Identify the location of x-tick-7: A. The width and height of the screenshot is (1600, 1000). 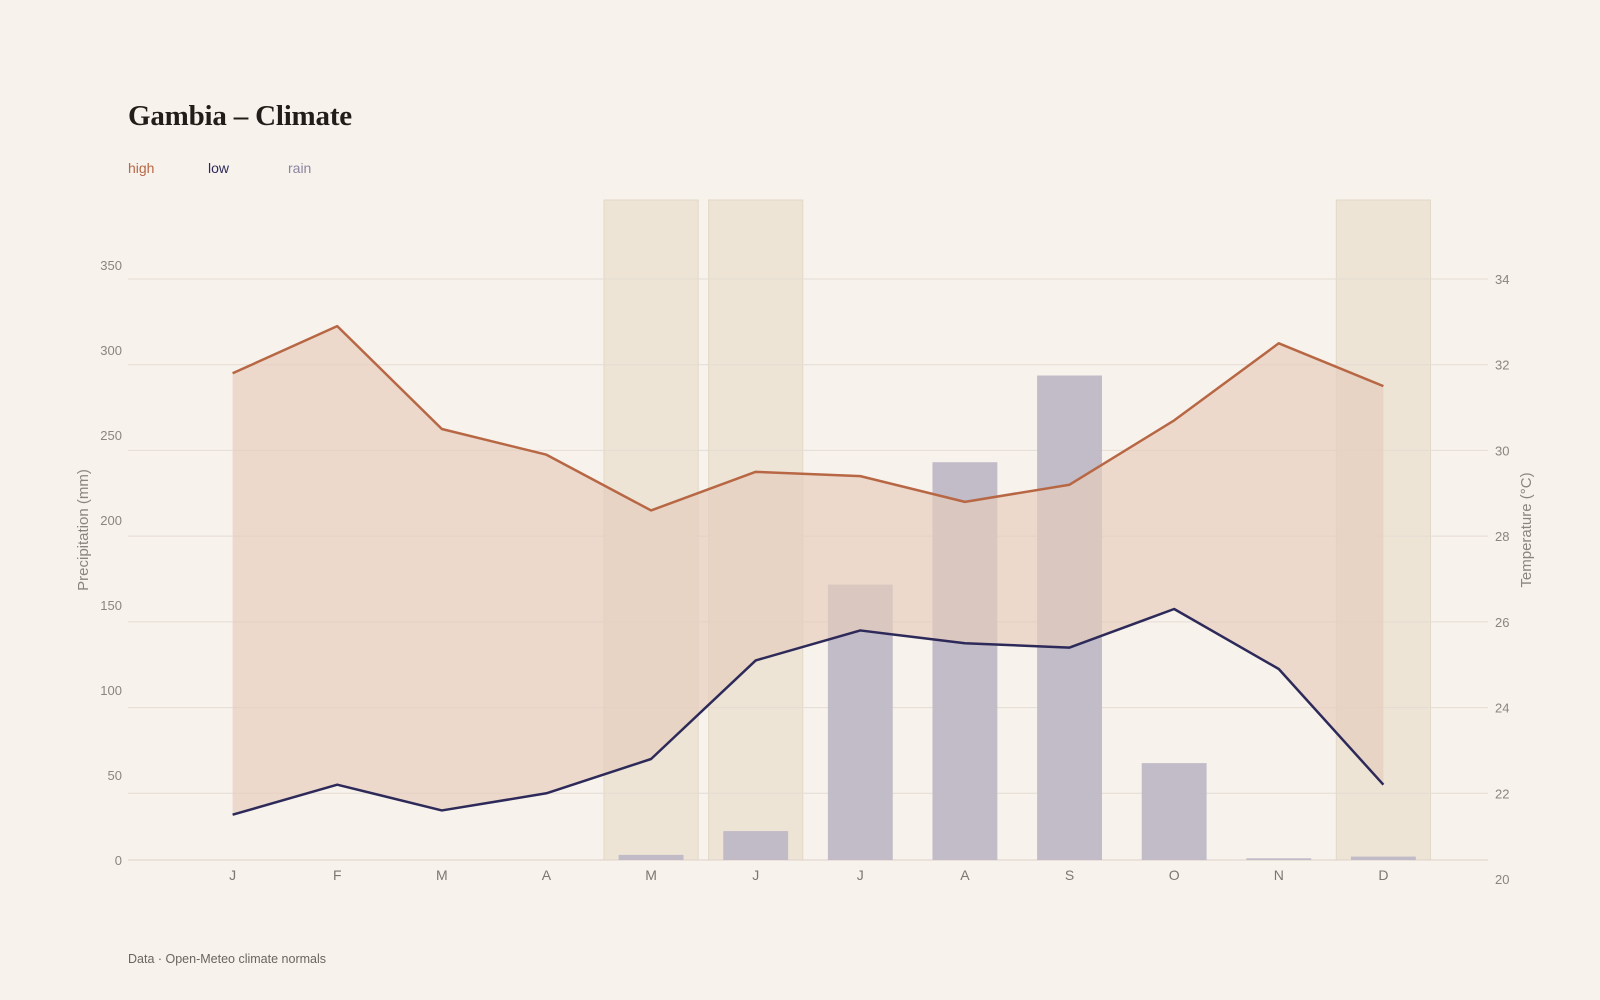
(965, 875).